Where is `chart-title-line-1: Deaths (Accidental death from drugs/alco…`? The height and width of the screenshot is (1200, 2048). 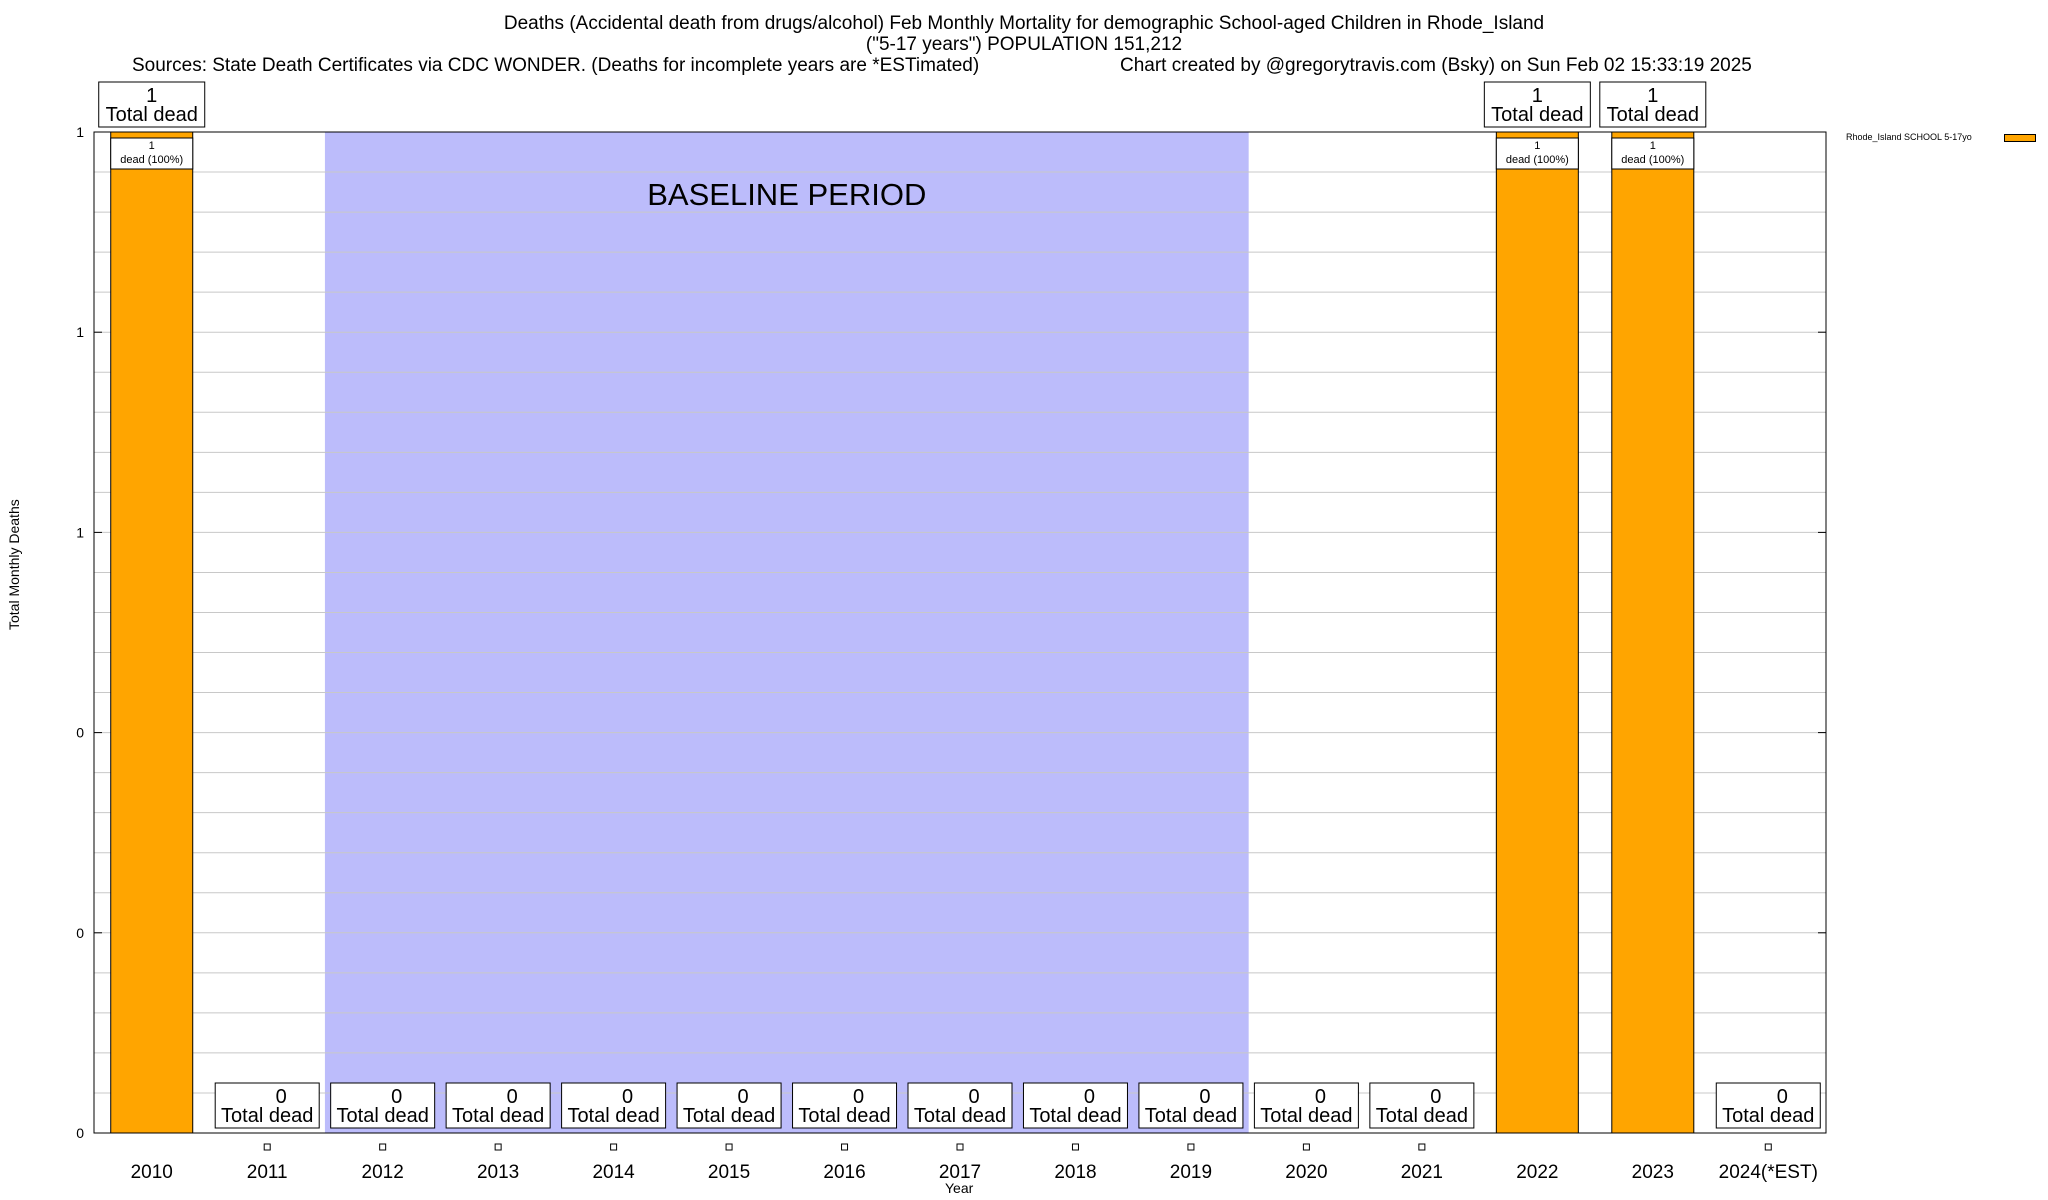 chart-title-line-1: Deaths (Accidental death from drugs/alco… is located at coordinates (1024, 23).